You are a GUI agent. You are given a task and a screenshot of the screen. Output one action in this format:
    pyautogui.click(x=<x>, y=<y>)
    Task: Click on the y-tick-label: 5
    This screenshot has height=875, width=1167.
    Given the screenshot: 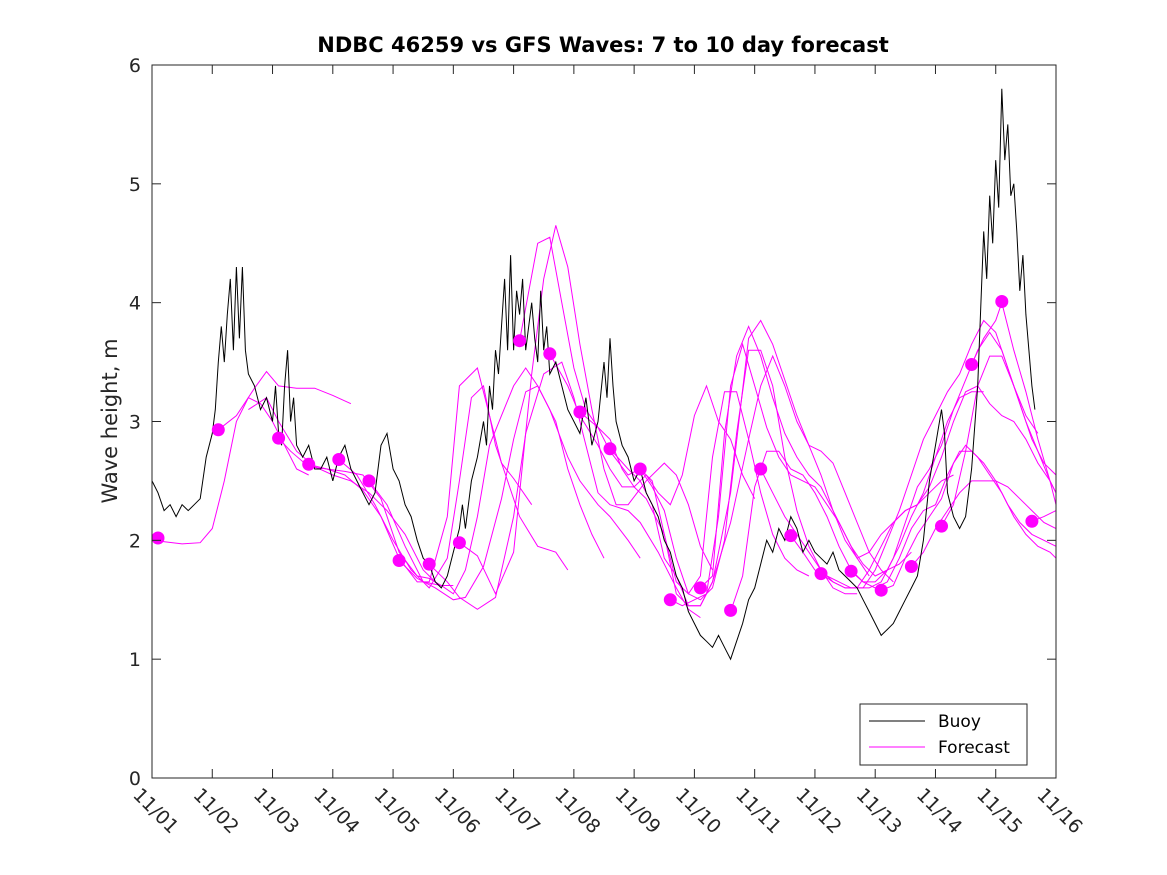 What is the action you would take?
    pyautogui.click(x=135, y=185)
    